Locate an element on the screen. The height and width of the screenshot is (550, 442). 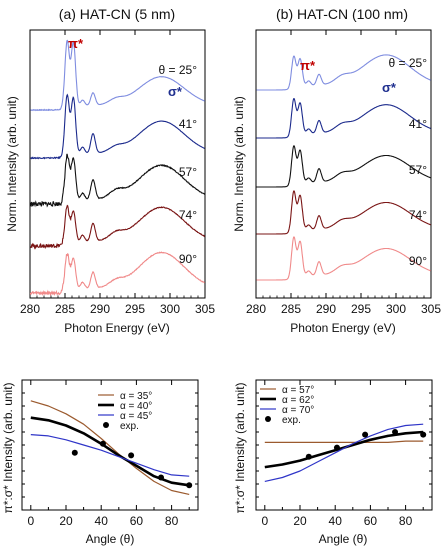
panel-c-exp-points is located at coordinates (132, 464).